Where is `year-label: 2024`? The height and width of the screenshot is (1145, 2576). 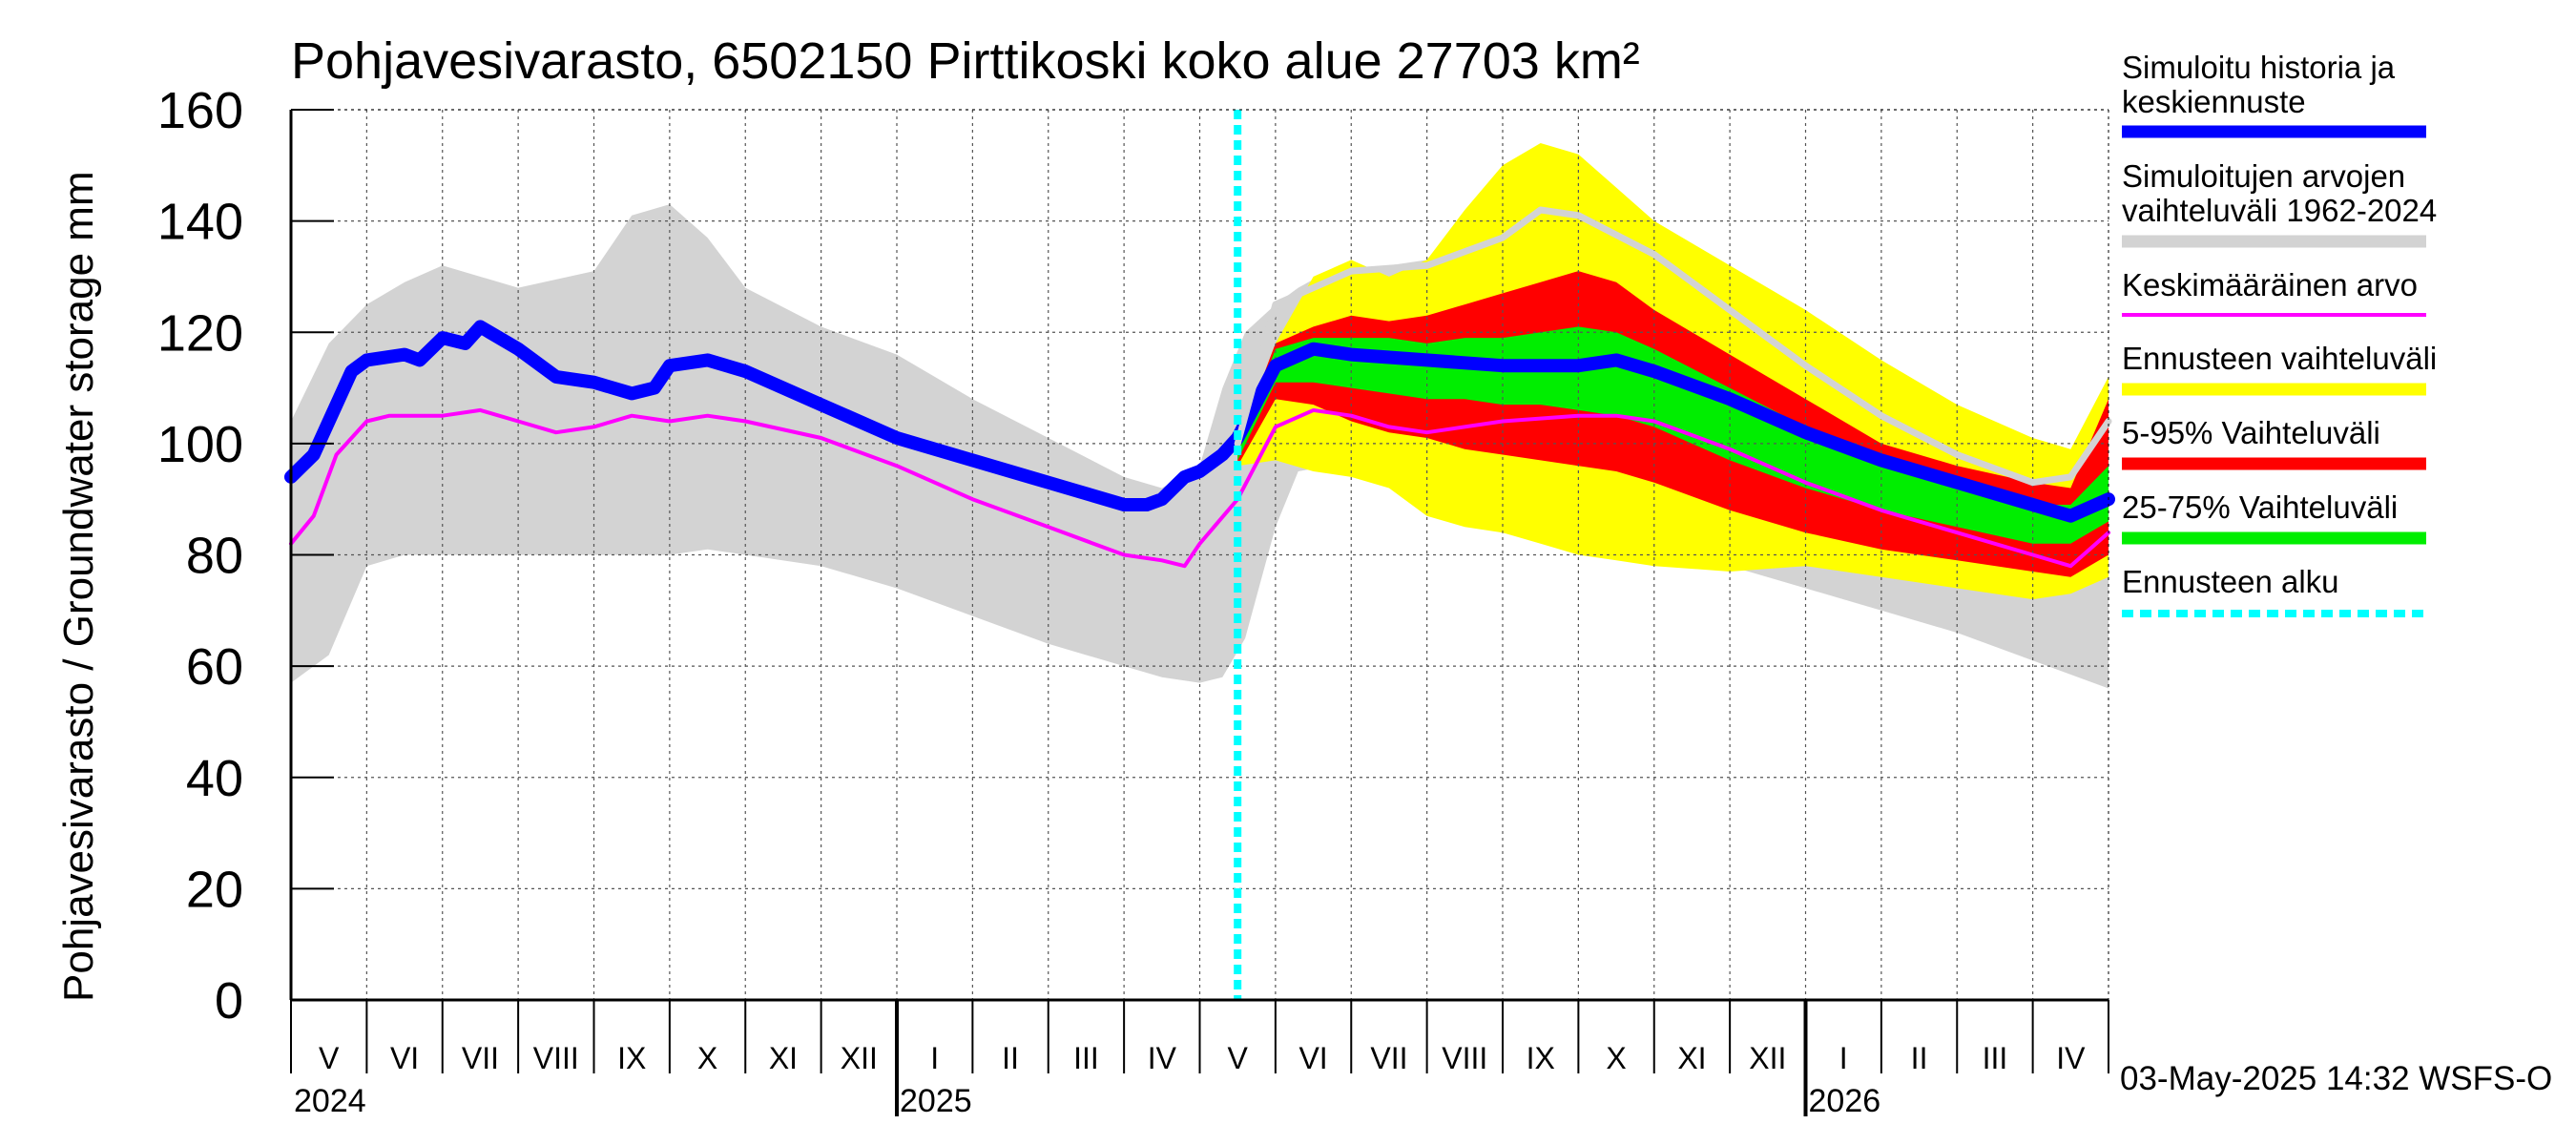 year-label: 2024 is located at coordinates (330, 1101).